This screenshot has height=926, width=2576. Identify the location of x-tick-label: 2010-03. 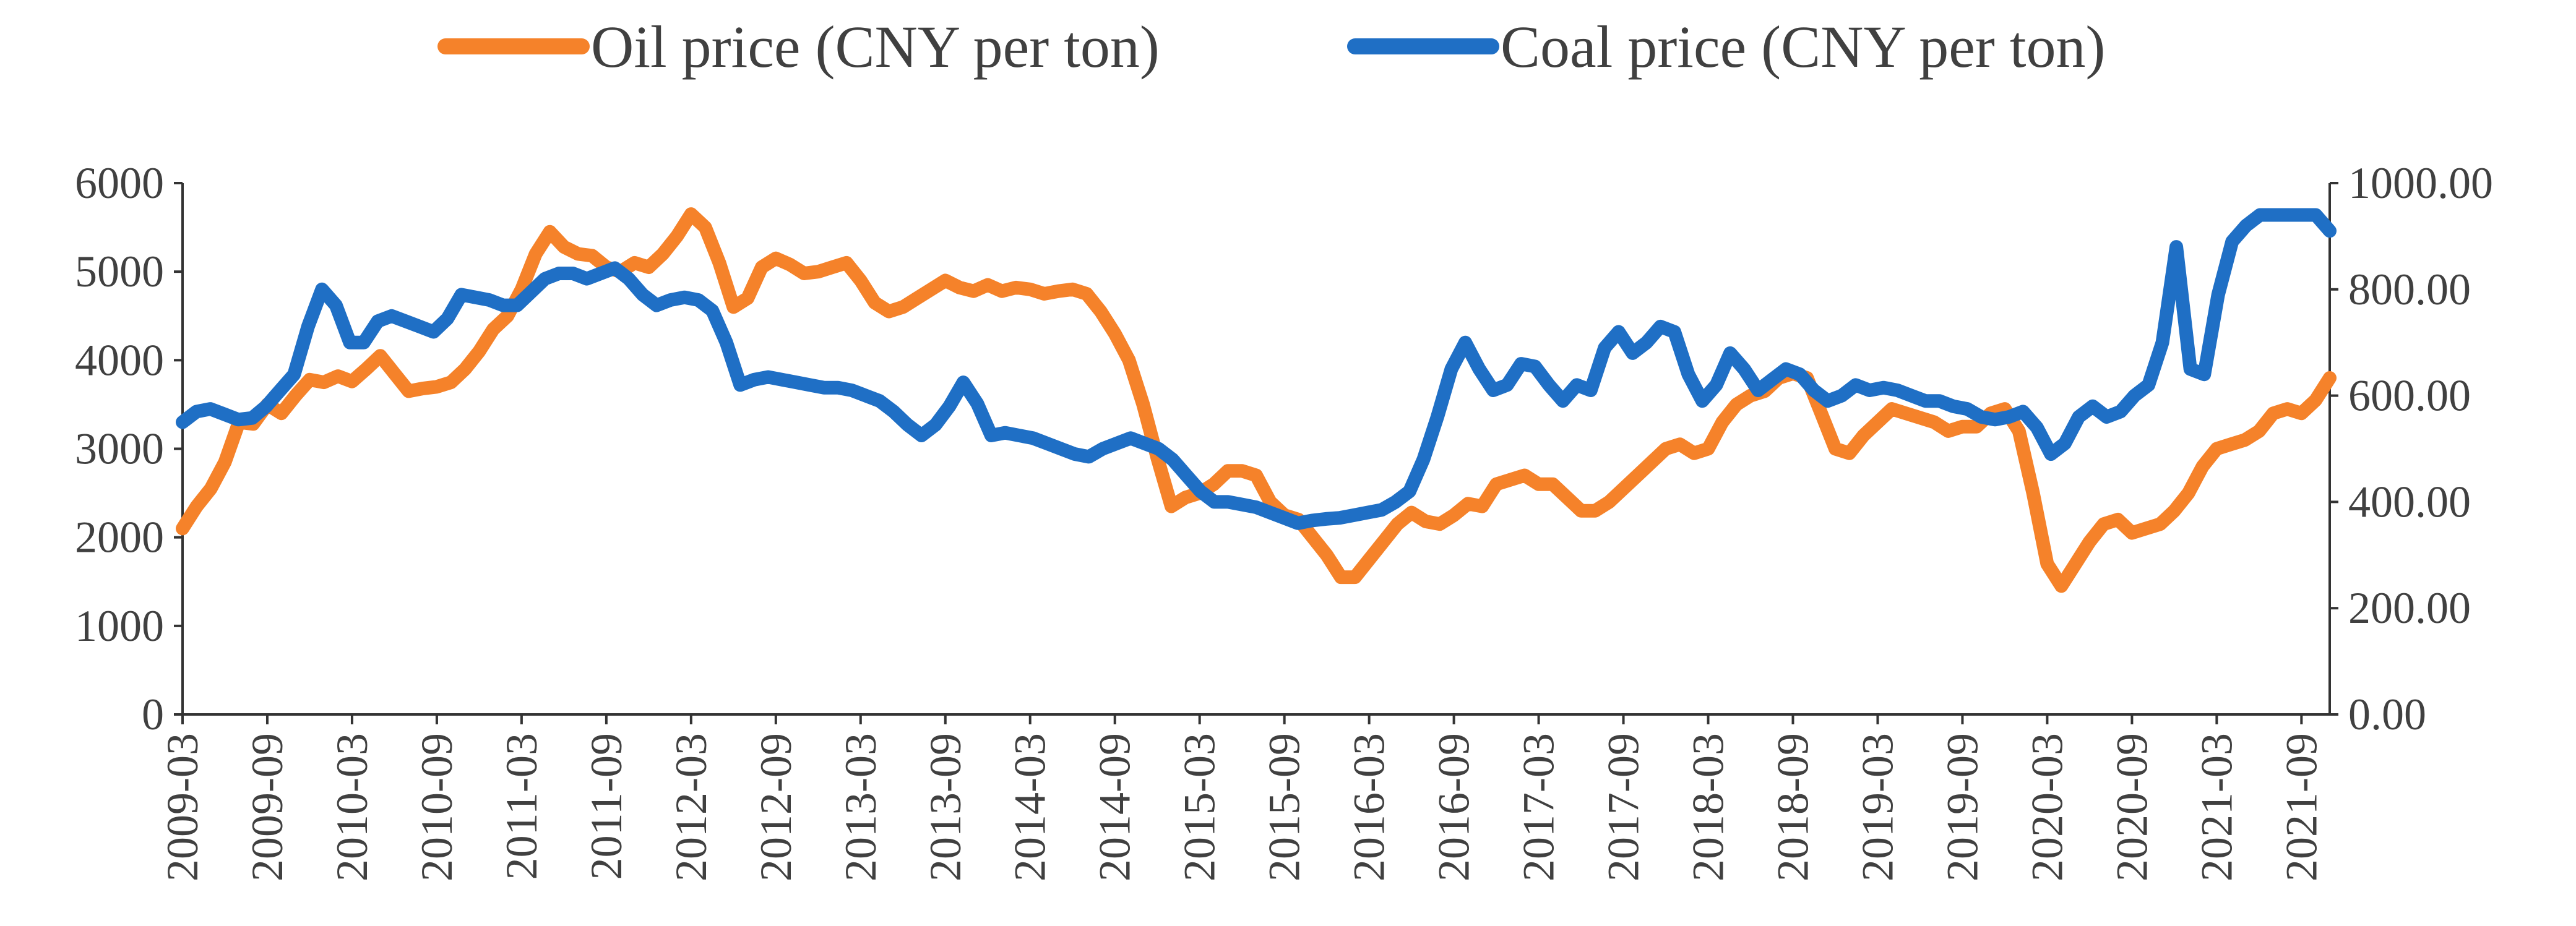
(352, 807).